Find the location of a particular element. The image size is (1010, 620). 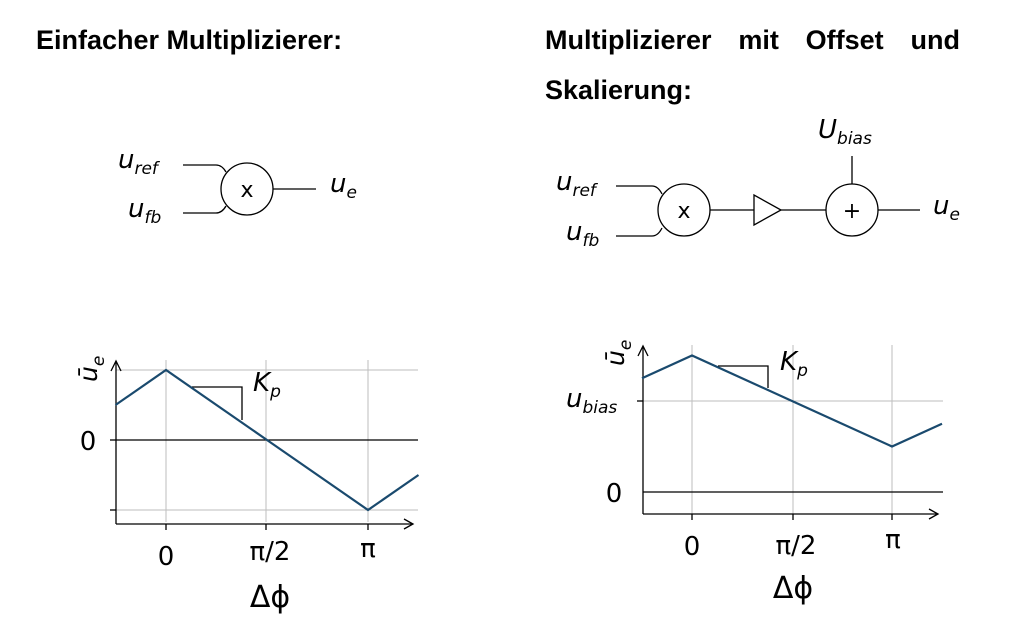

block-diagram-simple is located at coordinates (249, 189).